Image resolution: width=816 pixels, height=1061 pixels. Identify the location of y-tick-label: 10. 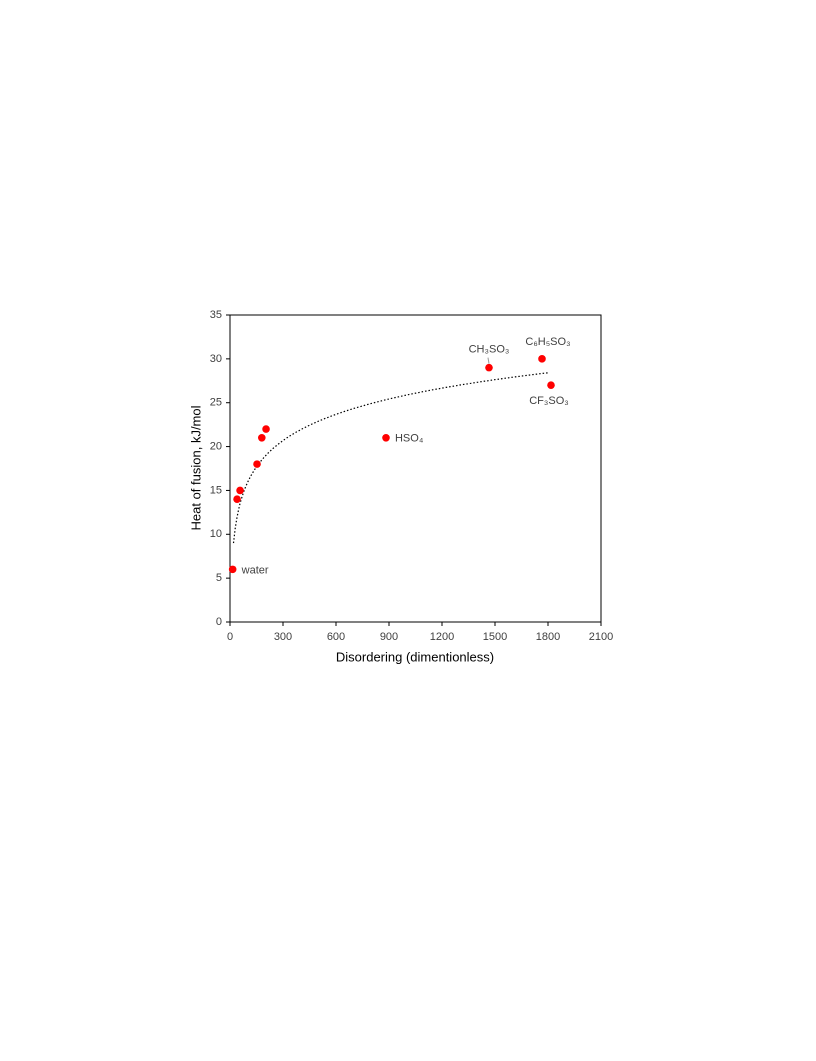
(216, 534).